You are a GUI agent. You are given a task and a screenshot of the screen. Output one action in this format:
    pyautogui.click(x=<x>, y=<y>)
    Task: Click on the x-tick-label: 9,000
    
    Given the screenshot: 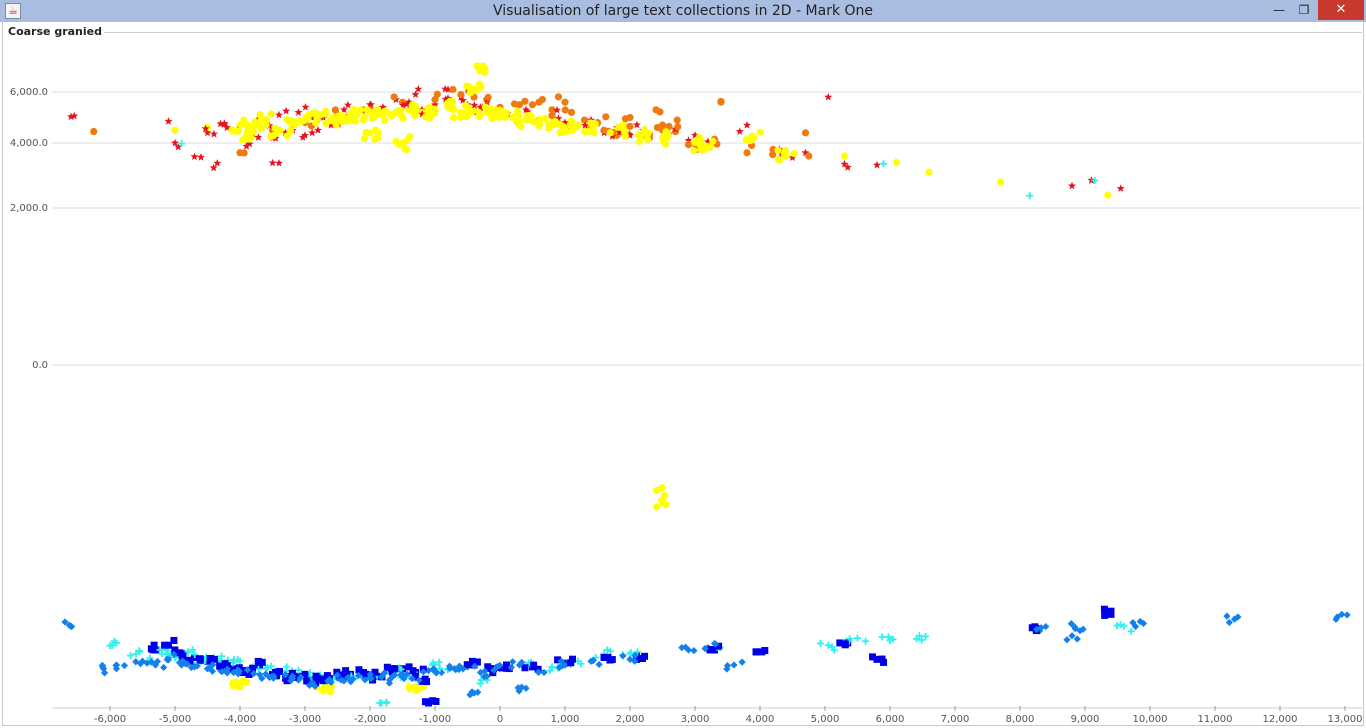 What is the action you would take?
    pyautogui.click(x=1085, y=719)
    